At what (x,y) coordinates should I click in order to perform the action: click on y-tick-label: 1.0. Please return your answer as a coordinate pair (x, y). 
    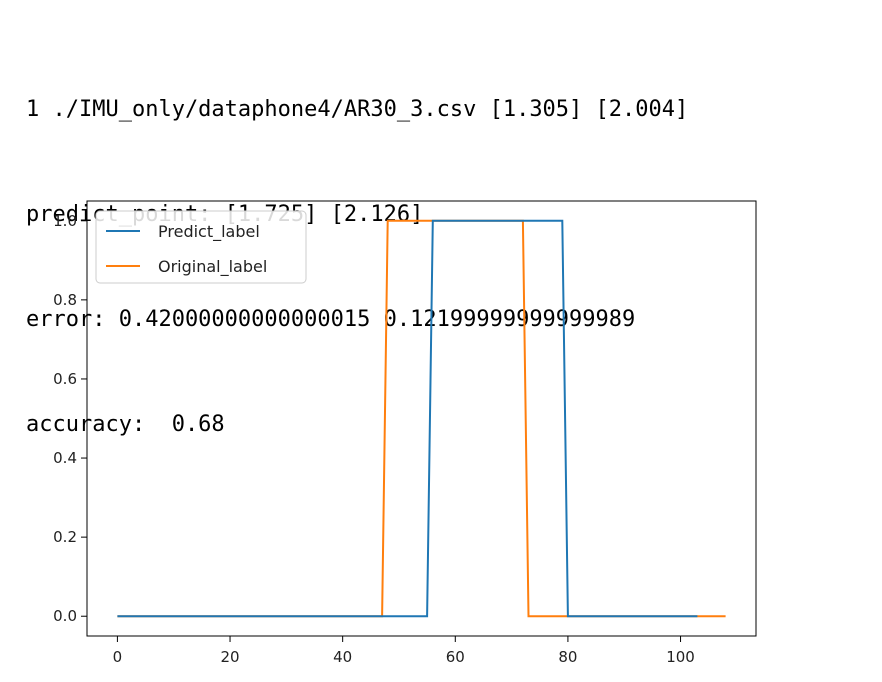
    Looking at the image, I should click on (65, 221).